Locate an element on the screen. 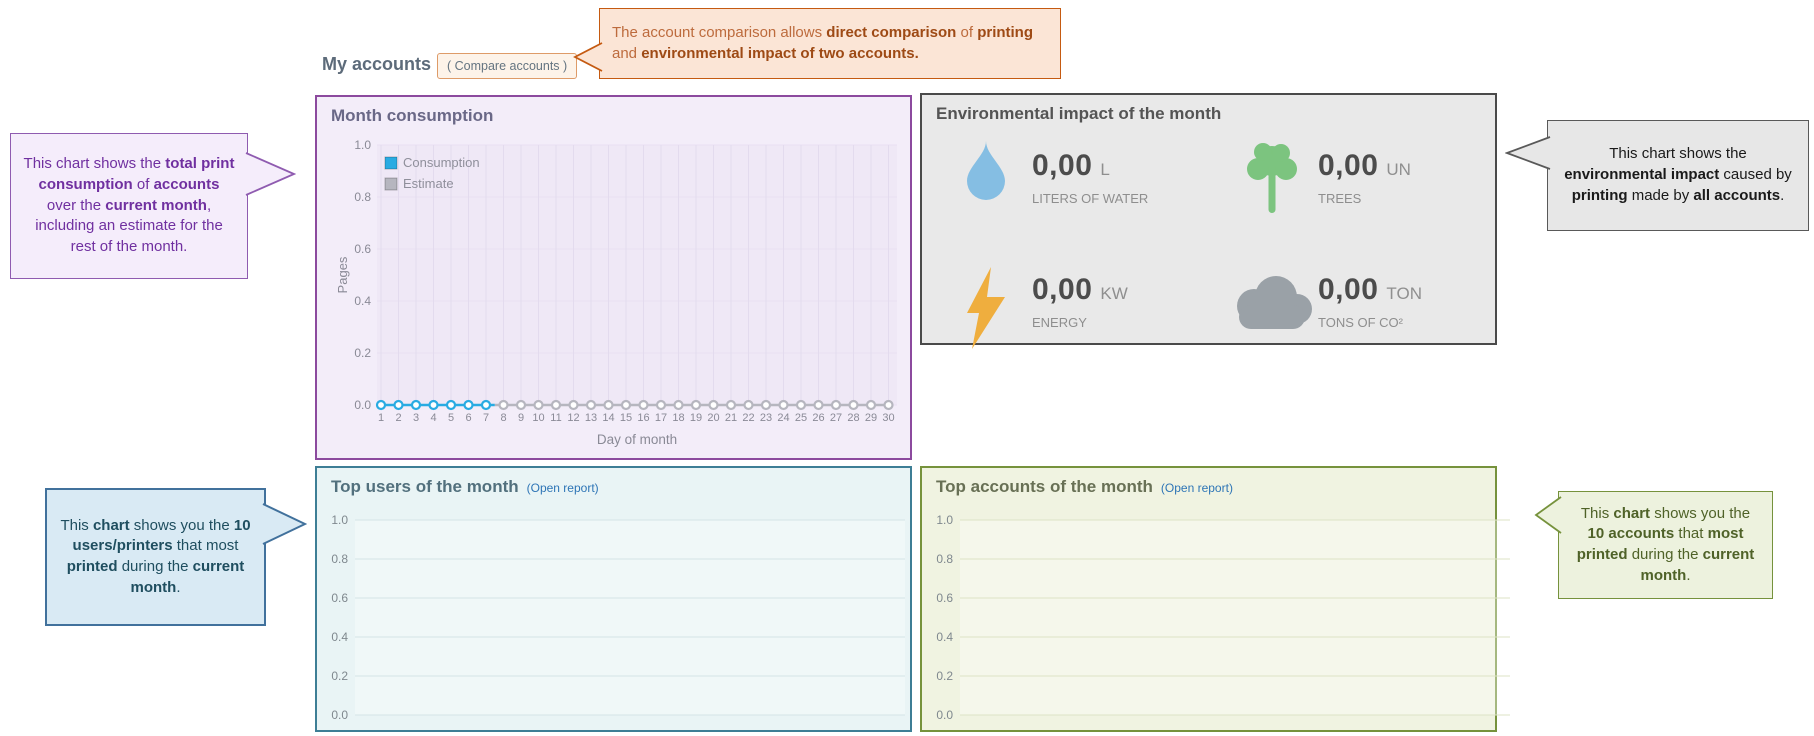 This screenshot has height=736, width=1814. co2-metric: 0,00 TON TONS OF CO² is located at coordinates (1367, 318).